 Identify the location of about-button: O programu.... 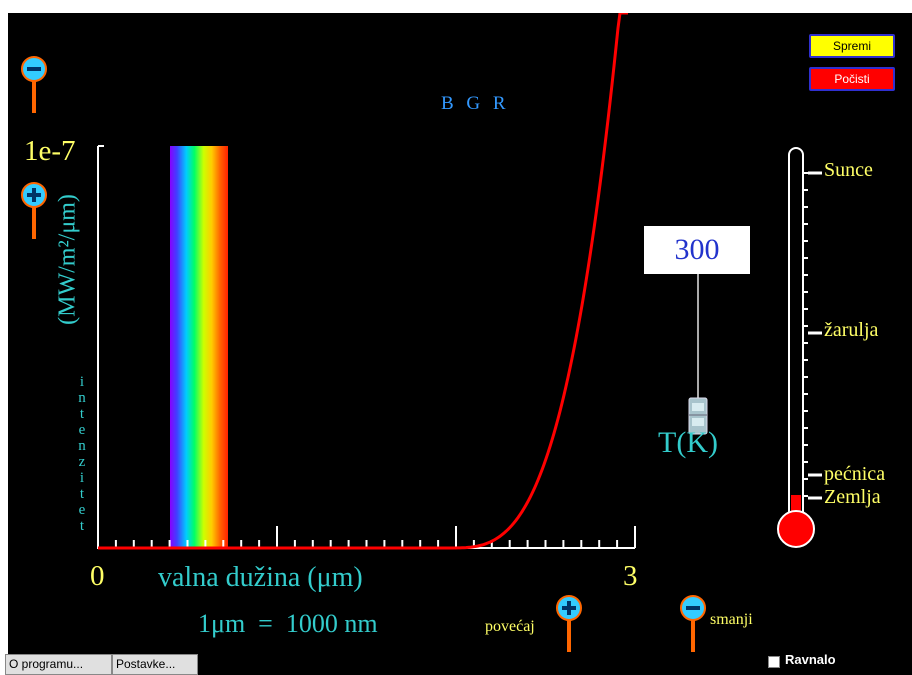
(58, 664).